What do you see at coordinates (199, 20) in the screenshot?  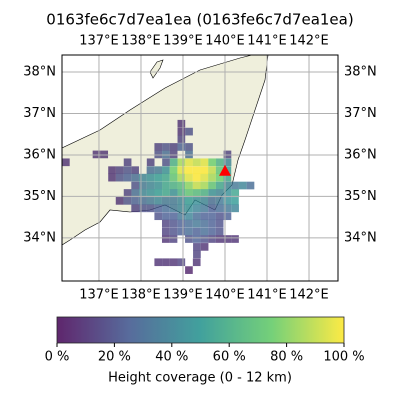 I see `map-title: 0163fe6c7d7ea1ea (0163fe6c7d7ea1ea)` at bounding box center [199, 20].